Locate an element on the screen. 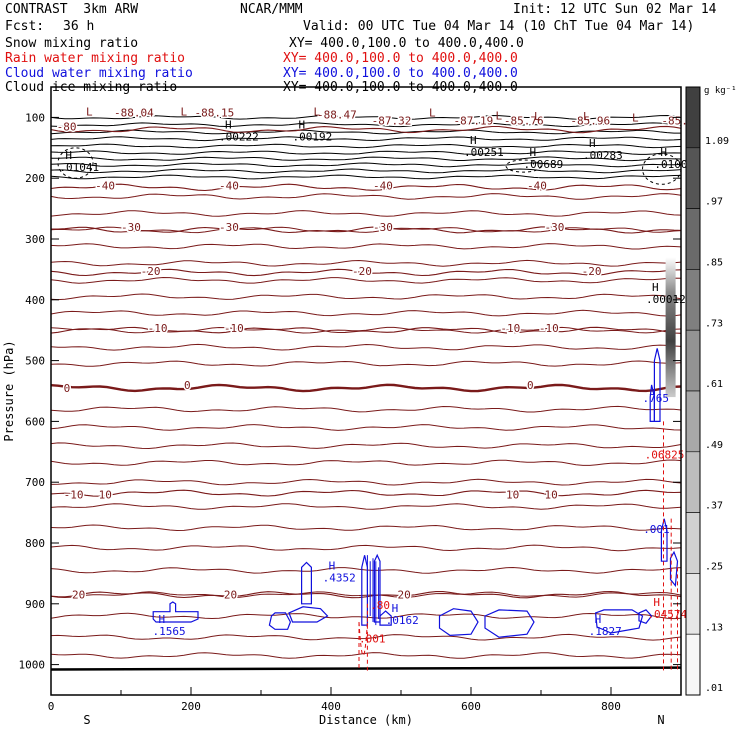 The image size is (740, 740). colorbar-unit: g kg⁻¹ is located at coordinates (720, 91).